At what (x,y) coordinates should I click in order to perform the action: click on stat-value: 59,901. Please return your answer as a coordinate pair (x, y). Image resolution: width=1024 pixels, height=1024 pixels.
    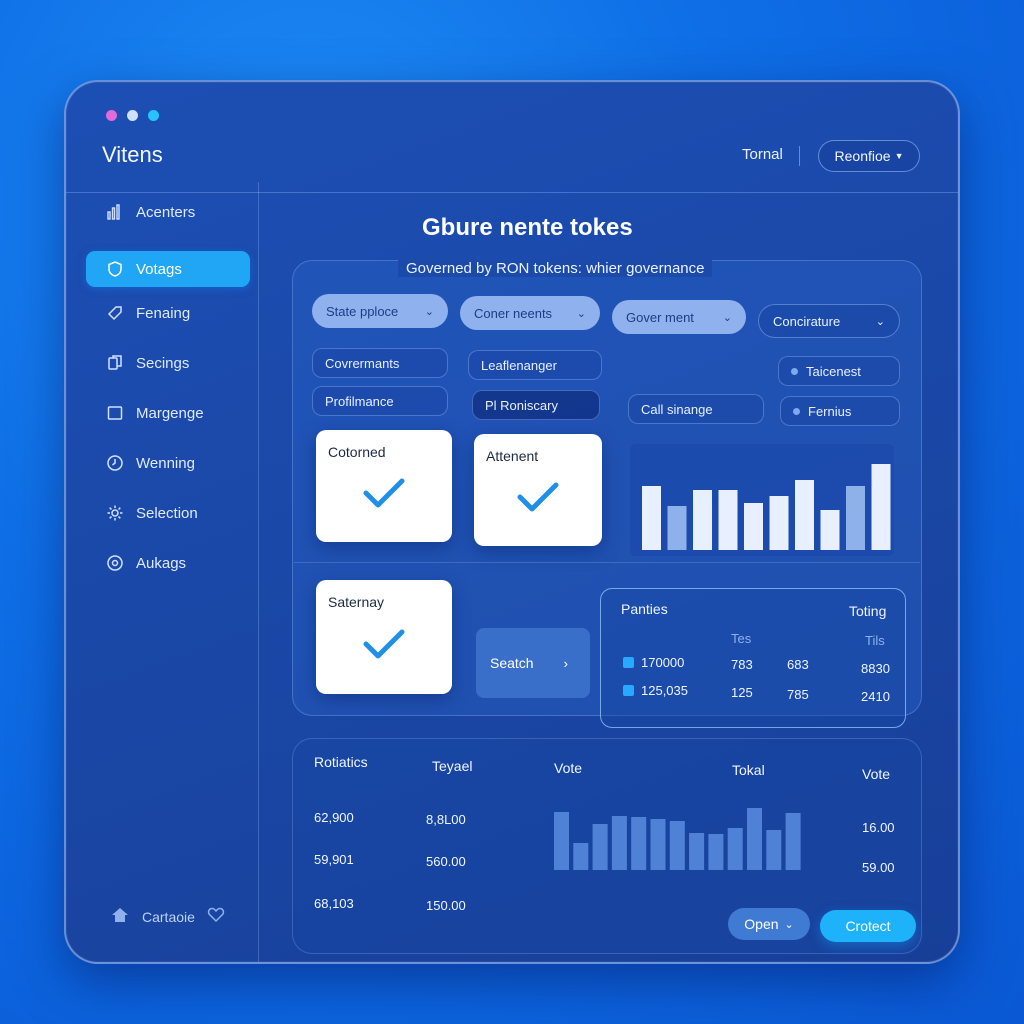
    Looking at the image, I should click on (334, 859).